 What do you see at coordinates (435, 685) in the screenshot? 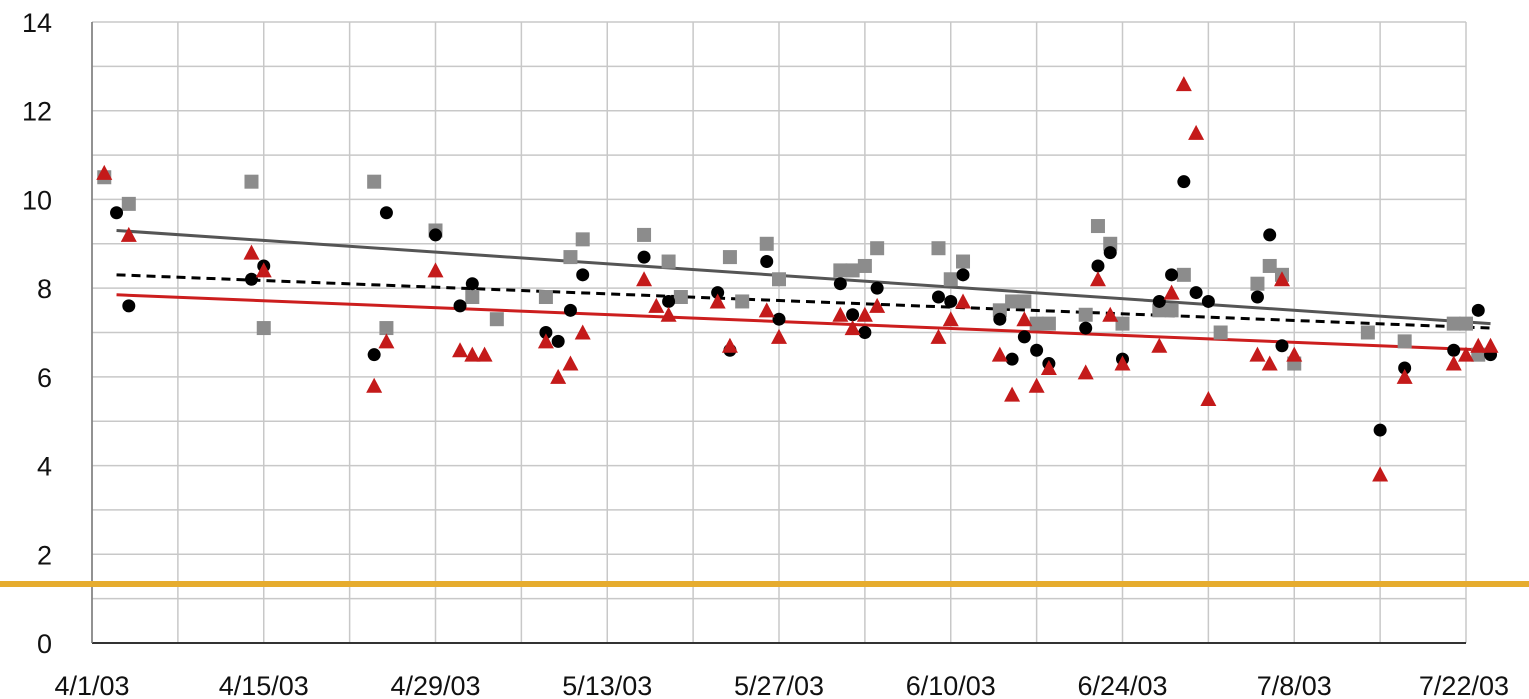
I see `x-tick-label: 4/29/03` at bounding box center [435, 685].